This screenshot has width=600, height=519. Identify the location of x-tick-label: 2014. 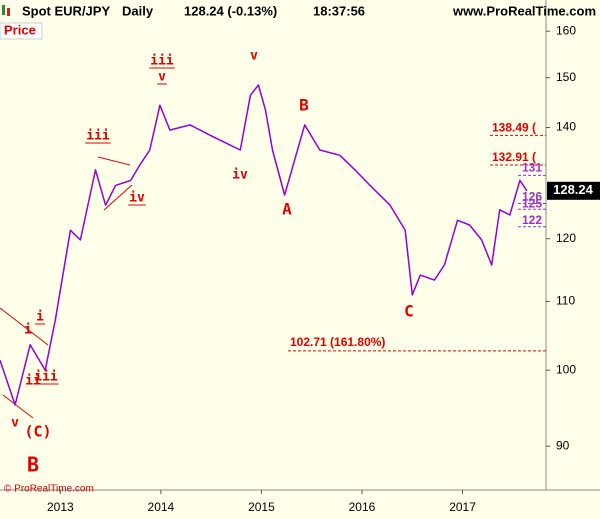
(161, 507).